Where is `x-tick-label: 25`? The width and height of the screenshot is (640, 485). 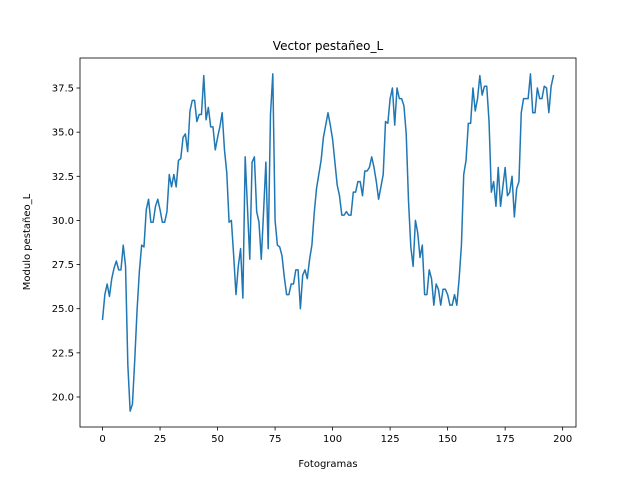
x-tick-label: 25 is located at coordinates (160, 439).